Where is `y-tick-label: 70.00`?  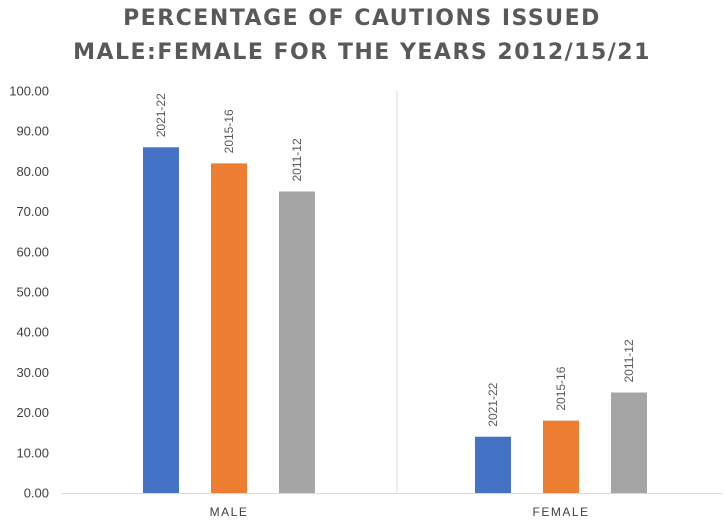
y-tick-label: 70.00 is located at coordinates (32, 211).